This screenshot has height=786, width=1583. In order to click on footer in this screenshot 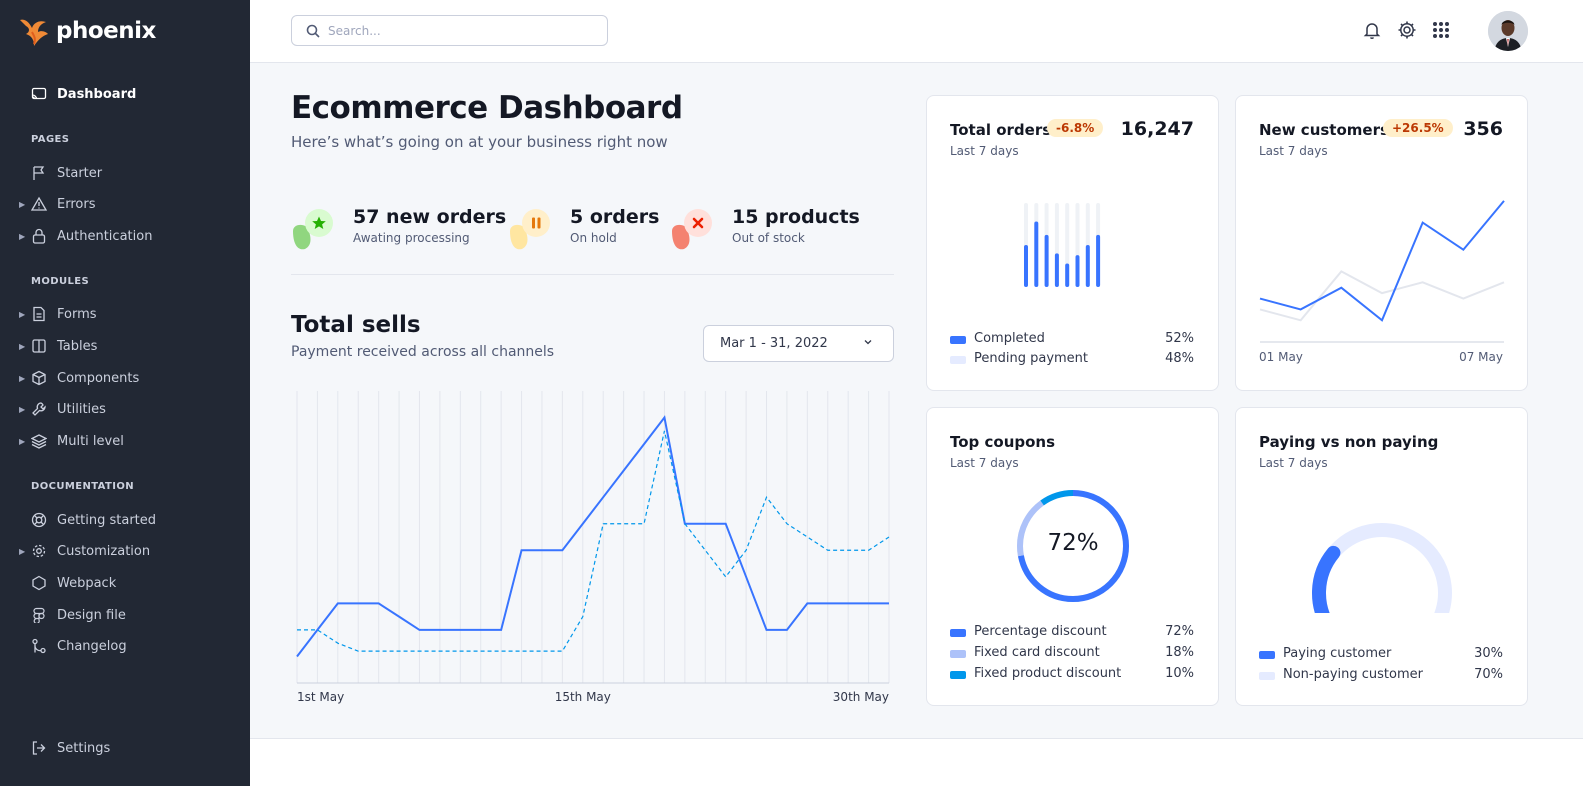, I will do `click(916, 762)`.